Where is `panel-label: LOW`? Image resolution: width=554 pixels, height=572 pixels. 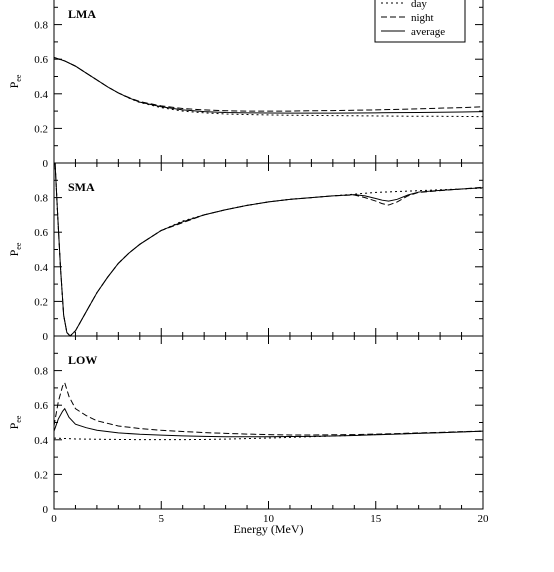 panel-label: LOW is located at coordinates (82, 360).